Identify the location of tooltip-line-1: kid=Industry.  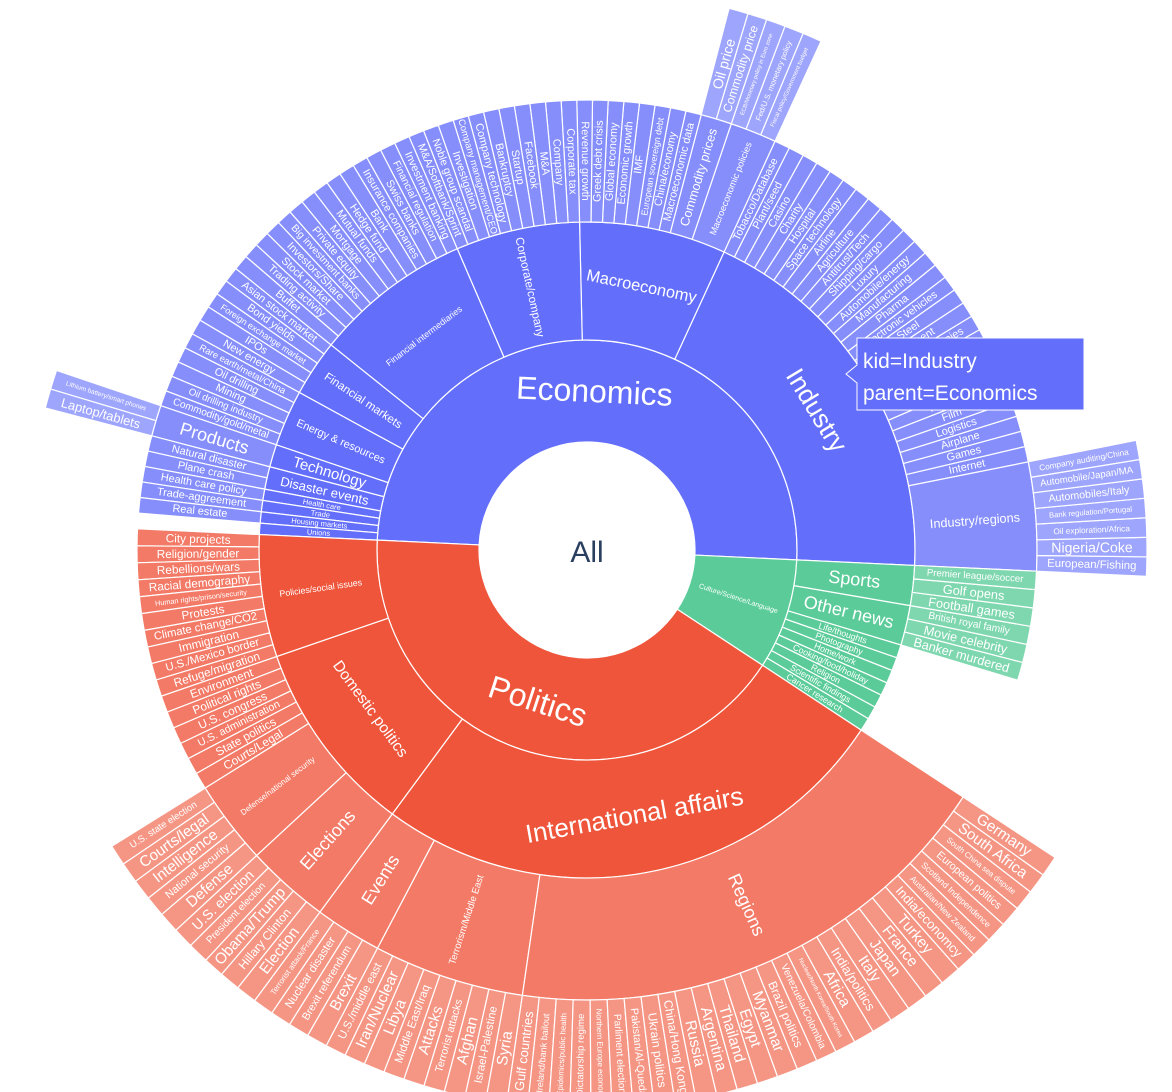
(920, 361).